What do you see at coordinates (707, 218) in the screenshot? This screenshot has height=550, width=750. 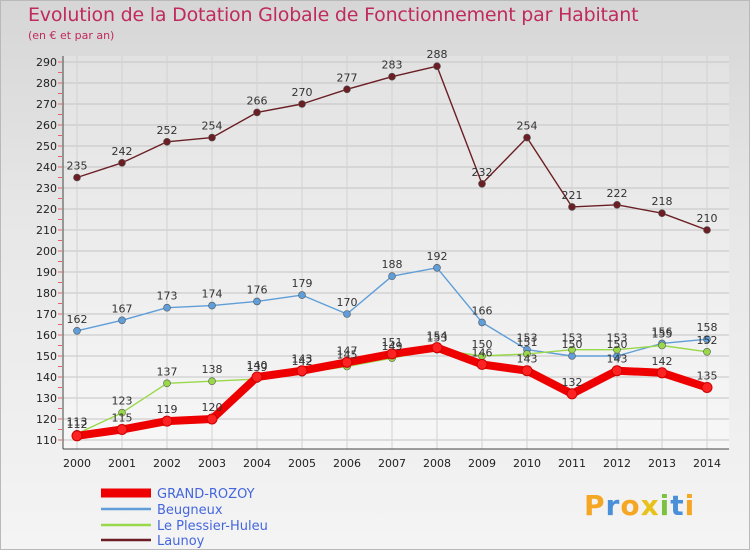 I see `data-label: 210` at bounding box center [707, 218].